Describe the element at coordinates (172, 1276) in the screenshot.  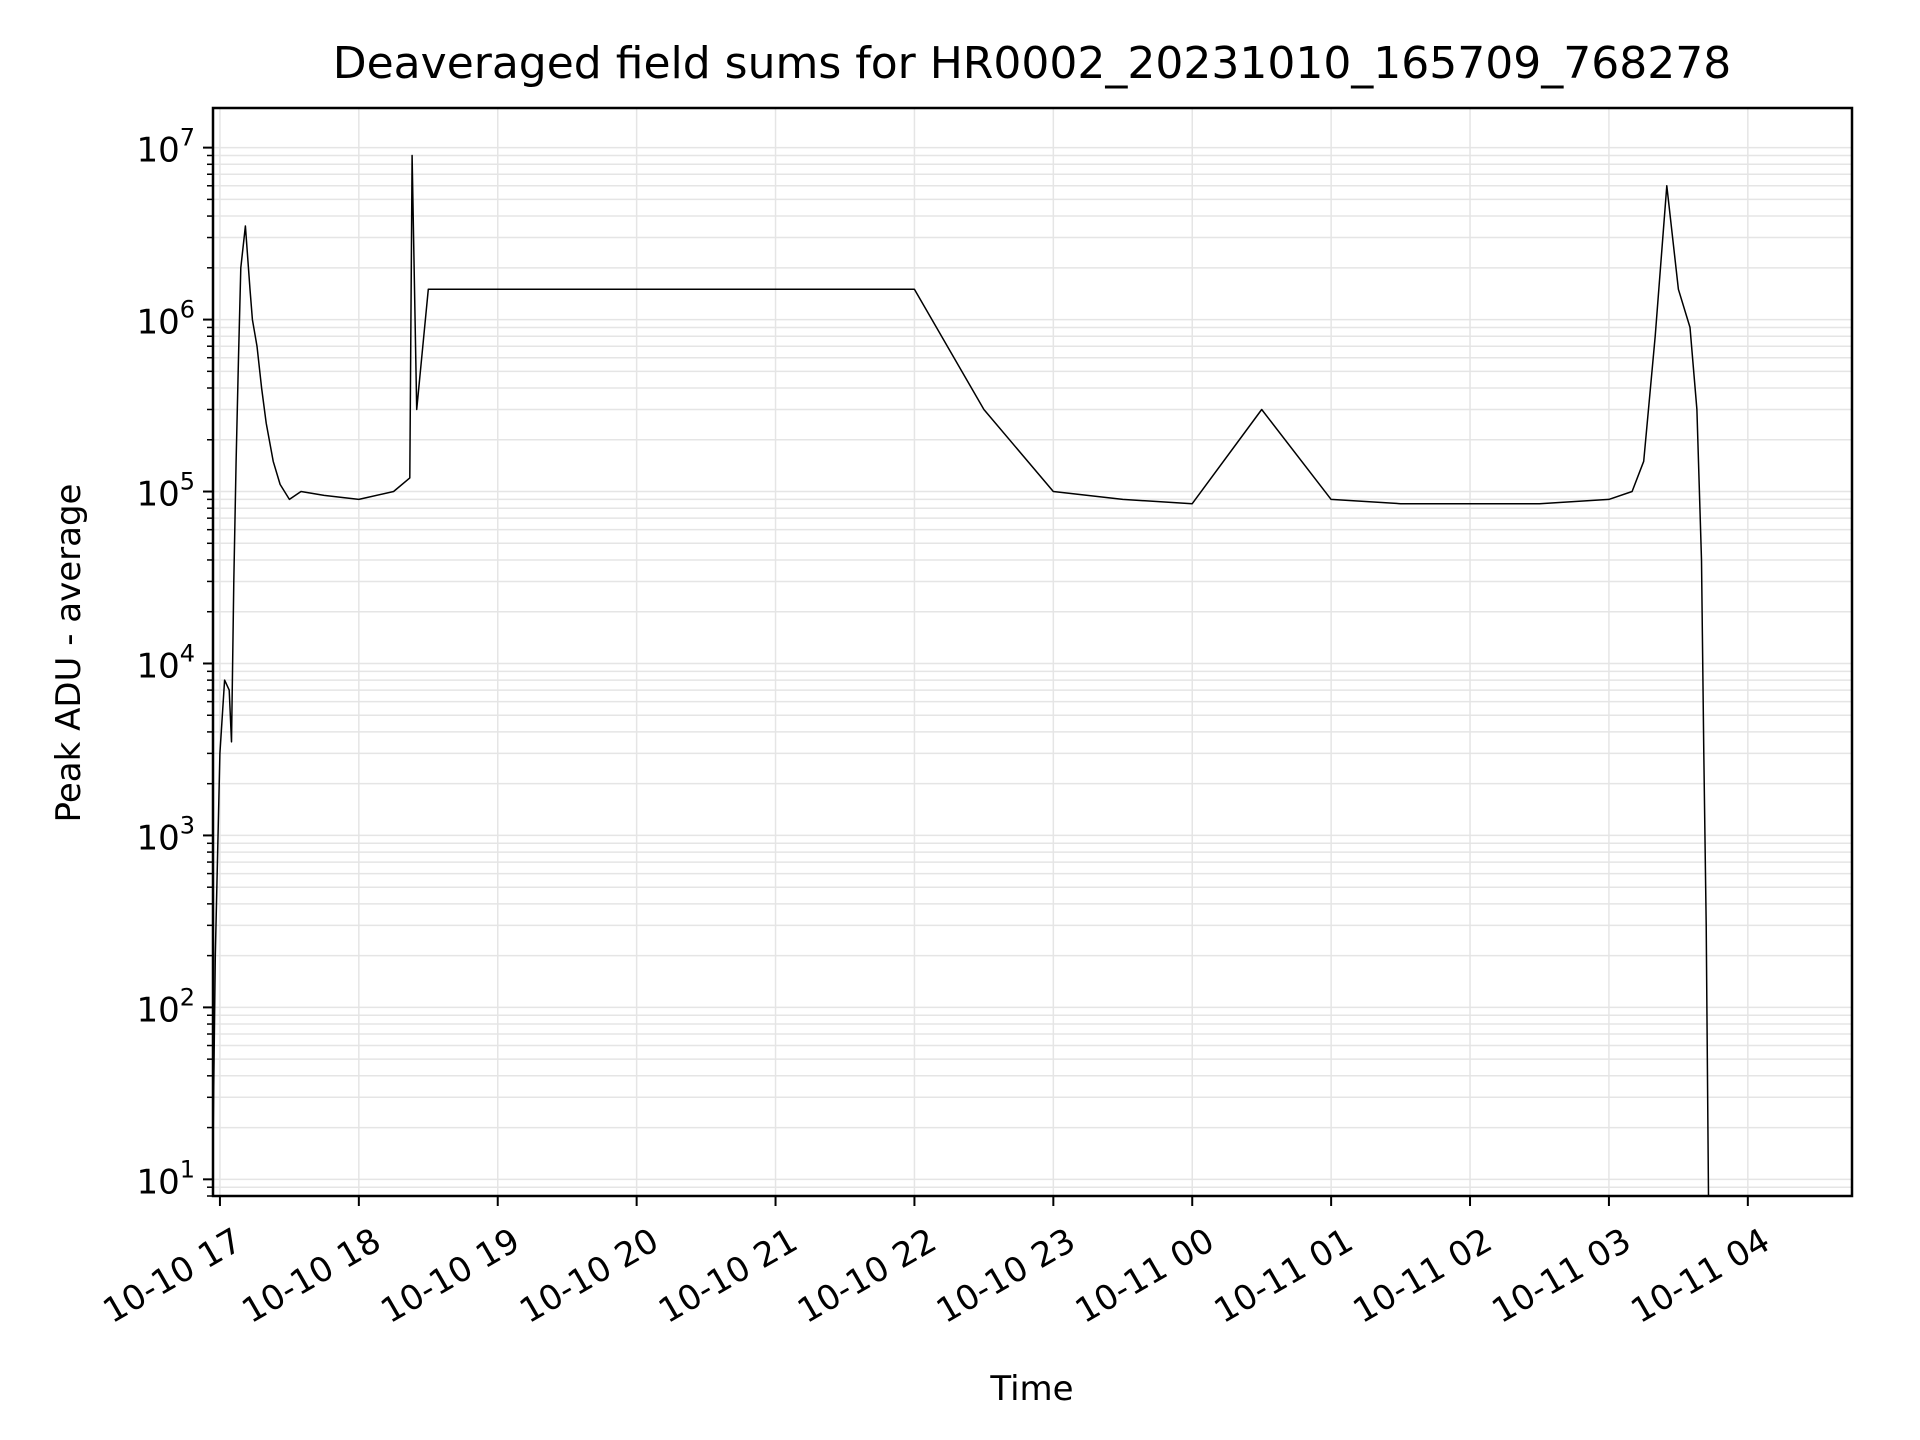
I see `x-tick-label: 10-10 17` at that location.